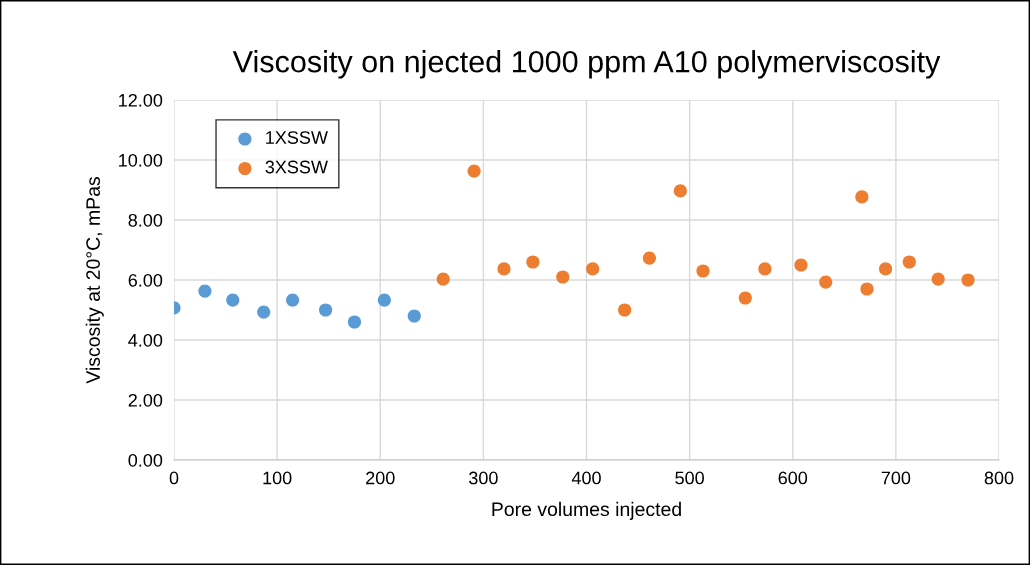 This screenshot has height=565, width=1030. I want to click on y-tick-label: 0.00, so click(145, 460).